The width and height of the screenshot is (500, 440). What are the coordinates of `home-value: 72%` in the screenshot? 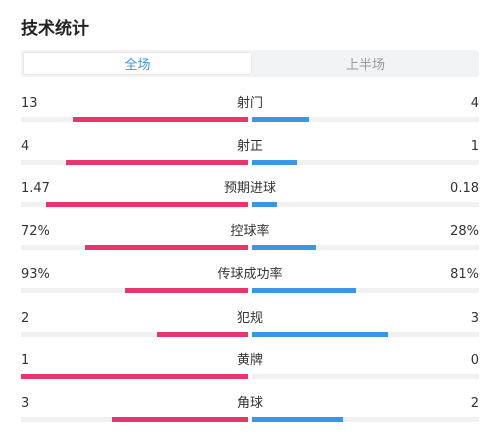 It's located at (35, 231).